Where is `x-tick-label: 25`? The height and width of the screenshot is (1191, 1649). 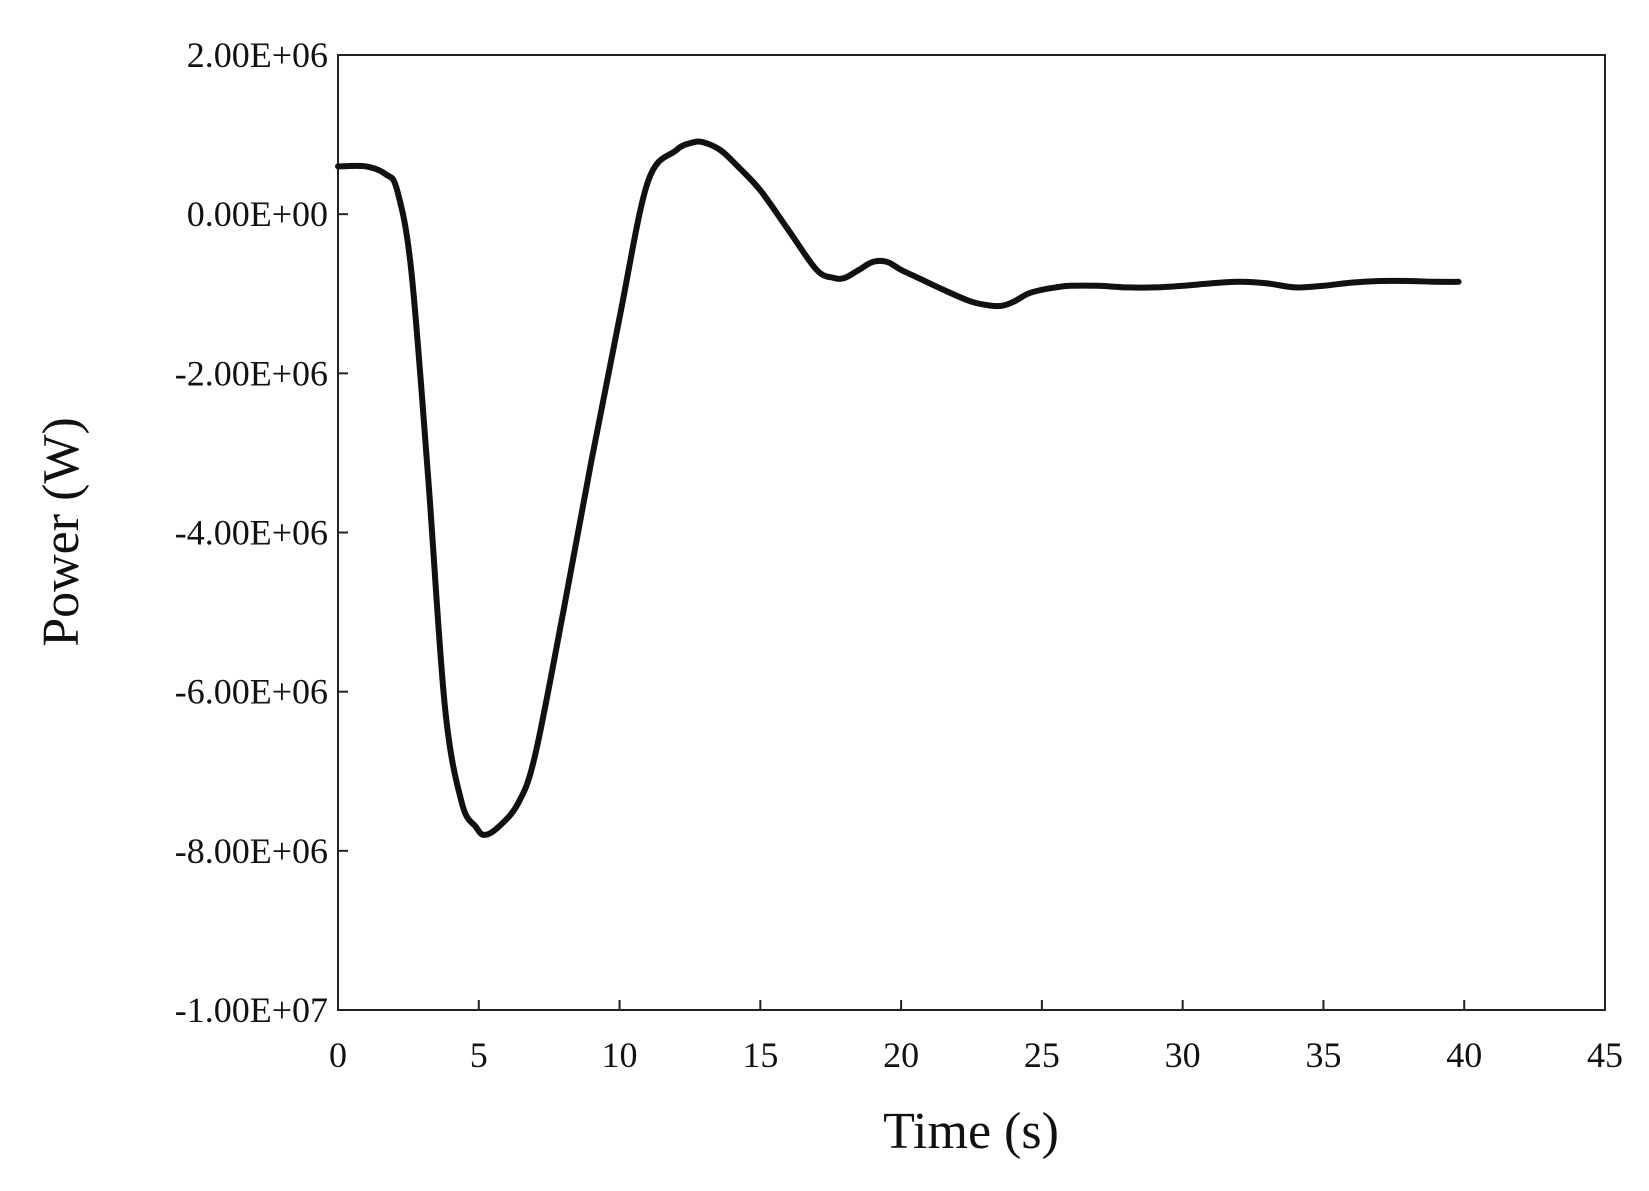 x-tick-label: 25 is located at coordinates (1042, 1055).